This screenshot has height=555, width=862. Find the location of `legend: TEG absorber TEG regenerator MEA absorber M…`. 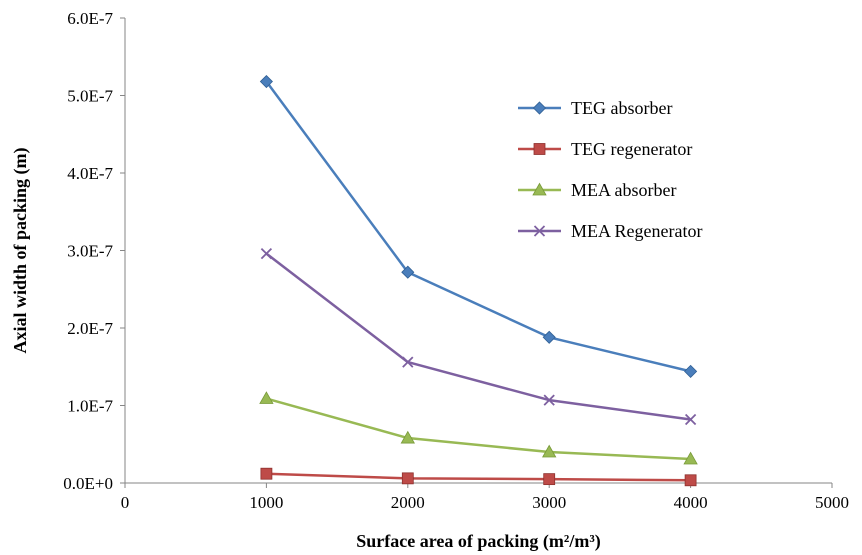

legend: TEG absorber TEG regenerator MEA absorber M… is located at coordinates (610, 169).